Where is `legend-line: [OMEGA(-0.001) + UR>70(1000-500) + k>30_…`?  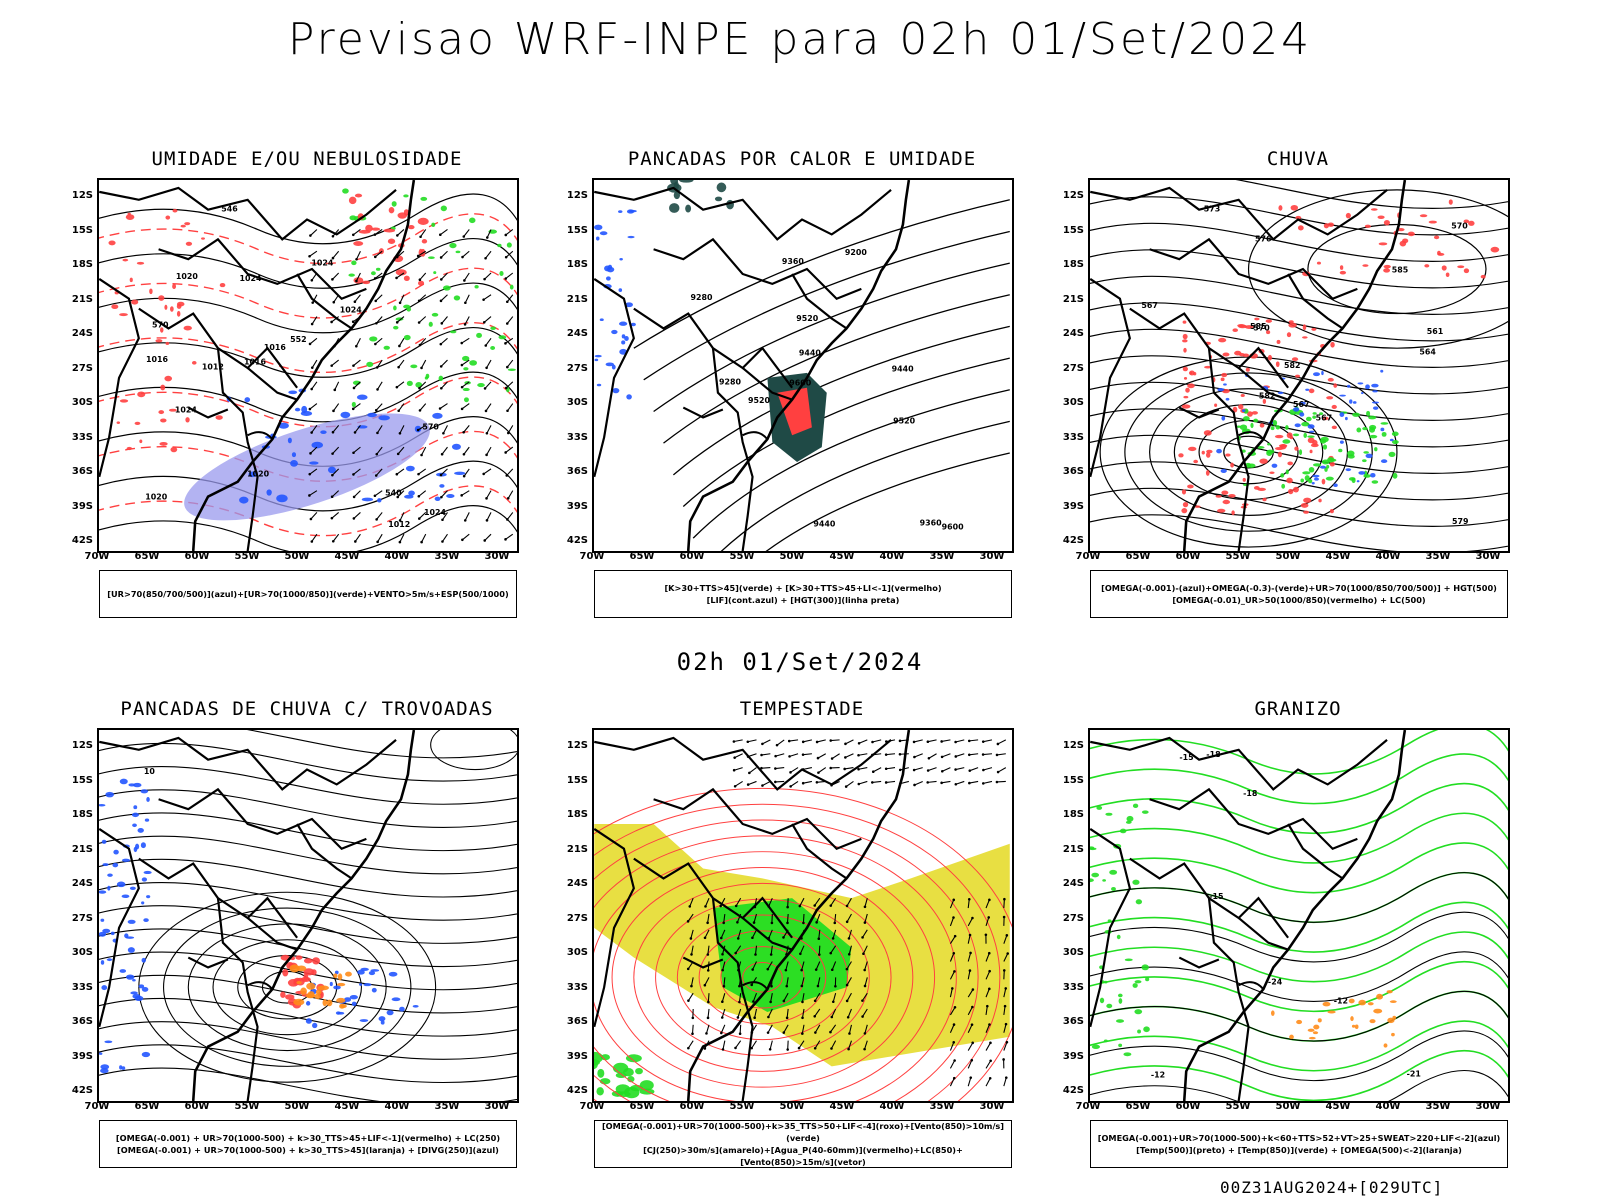
legend-line: [OMEGA(-0.001) + UR>70(1000-500) + k>30_… is located at coordinates (308, 1138).